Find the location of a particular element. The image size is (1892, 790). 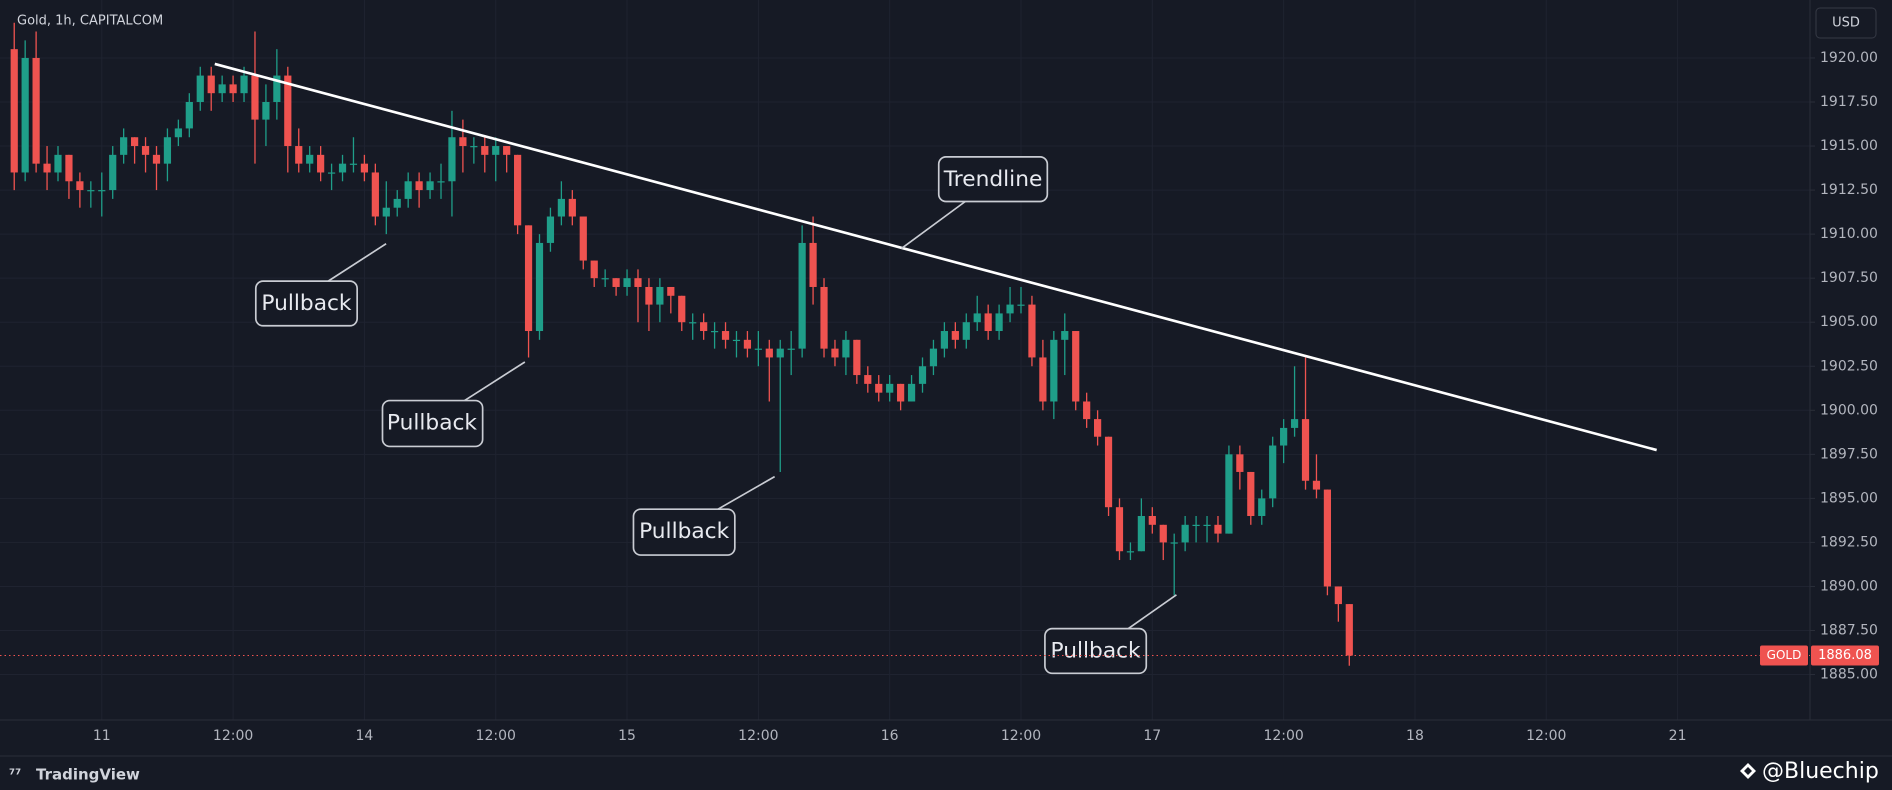

x-tick-label: 11 is located at coordinates (102, 736).